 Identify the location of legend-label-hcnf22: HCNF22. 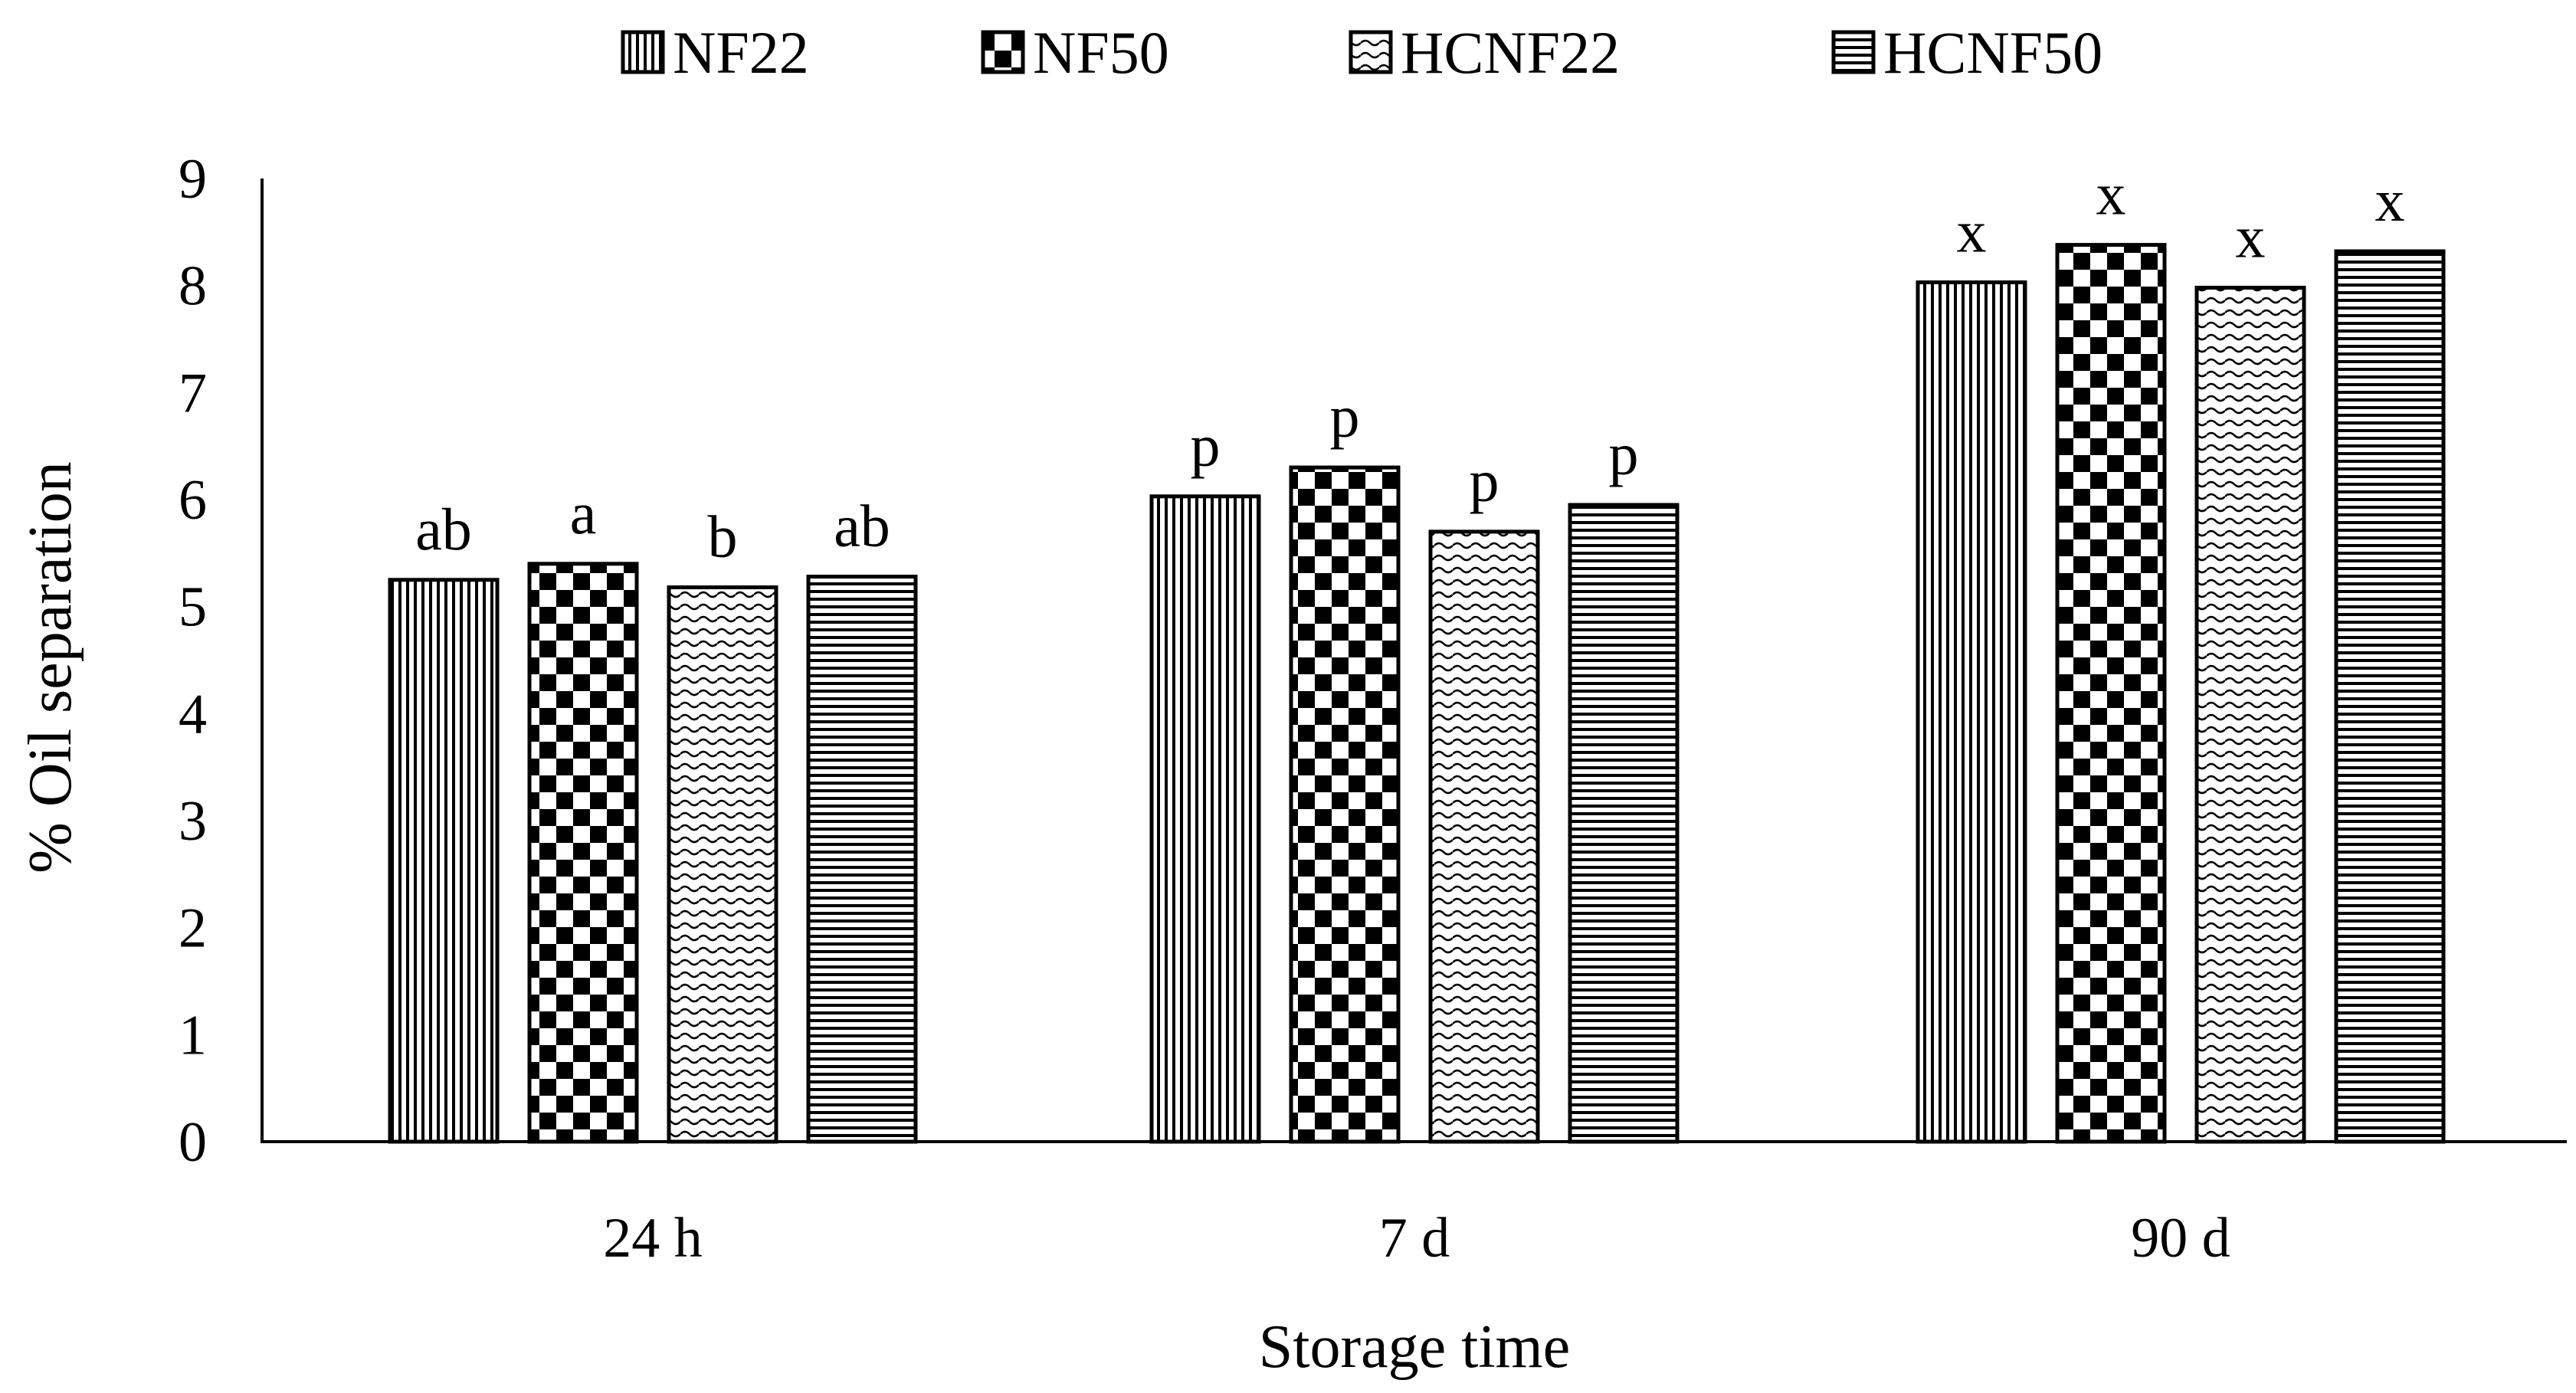
(1511, 53).